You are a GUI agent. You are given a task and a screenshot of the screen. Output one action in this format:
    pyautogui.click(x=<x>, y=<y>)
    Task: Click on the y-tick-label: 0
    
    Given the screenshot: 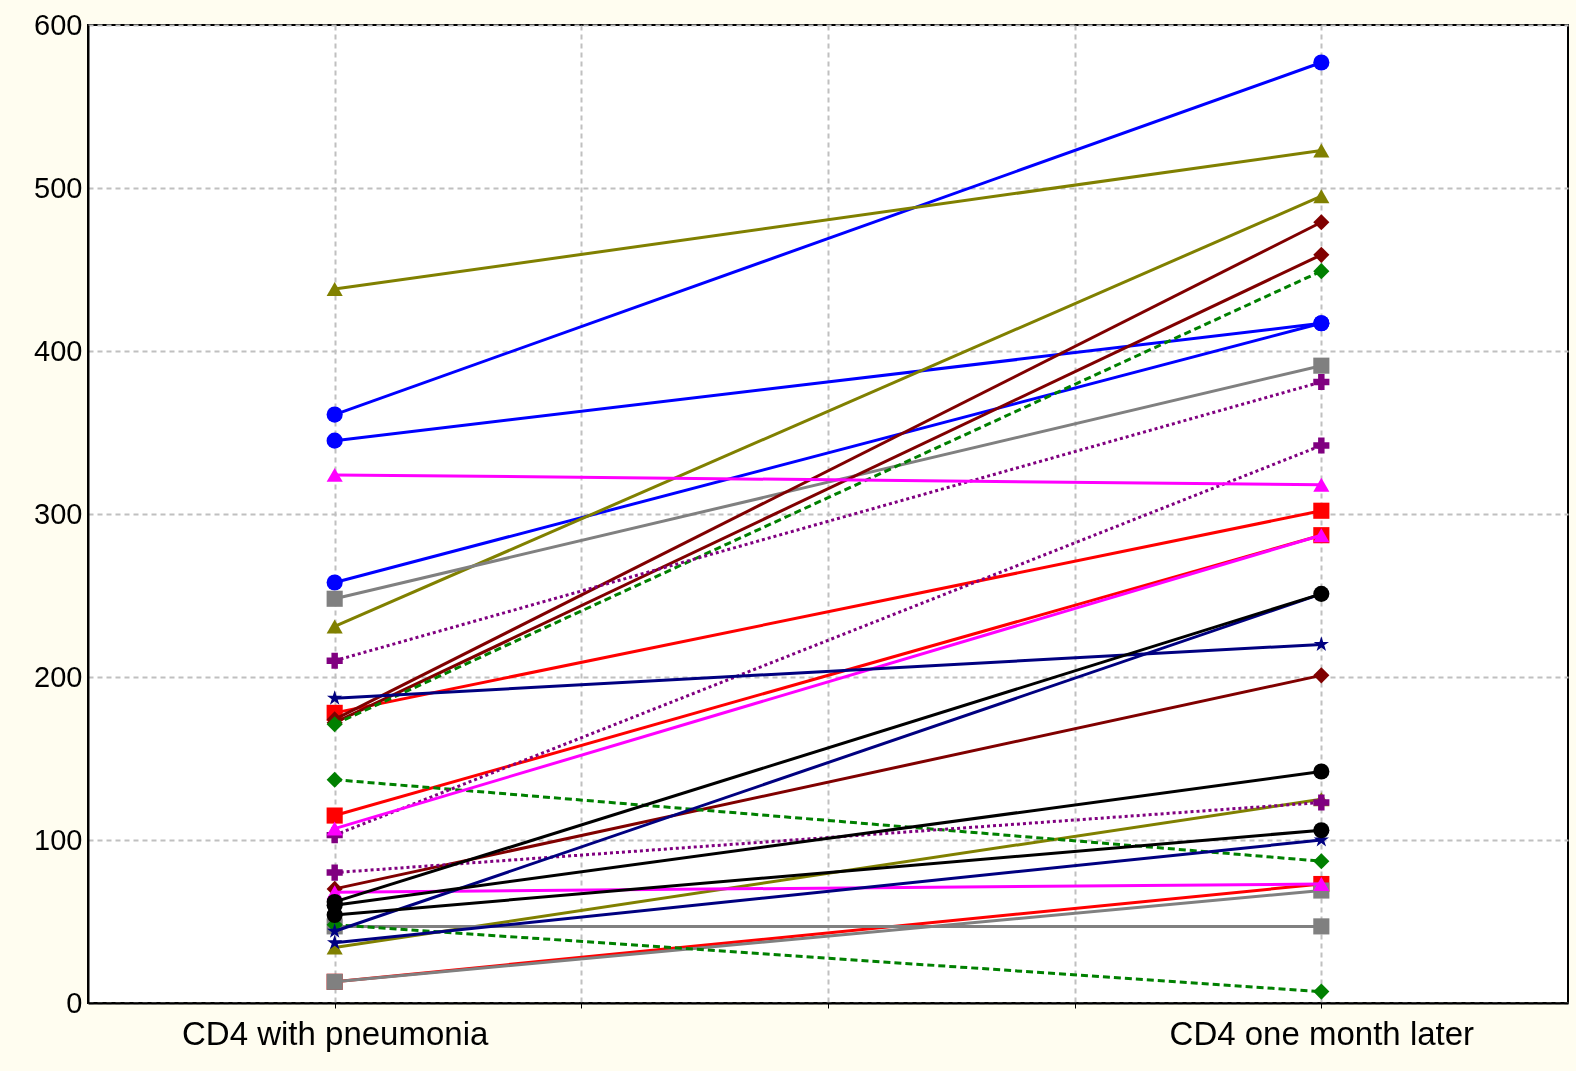 What is the action you would take?
    pyautogui.click(x=74, y=1002)
    